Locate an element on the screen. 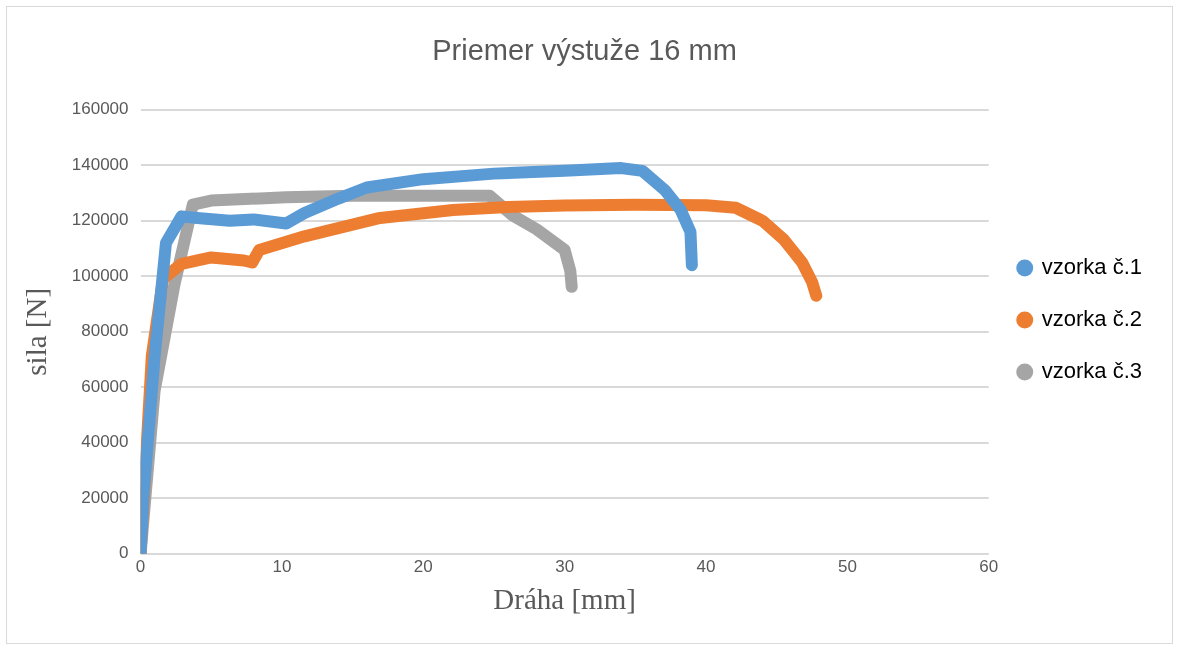 This screenshot has height=648, width=1179. chart-title: Priemer výstuže 16 mm is located at coordinates (584, 50).